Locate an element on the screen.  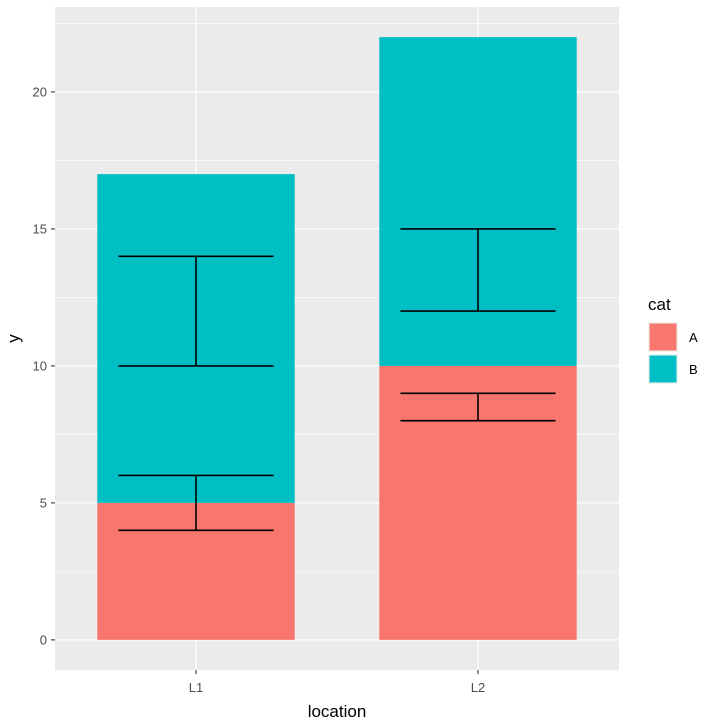
y-tick-label: 15 is located at coordinates (40, 228).